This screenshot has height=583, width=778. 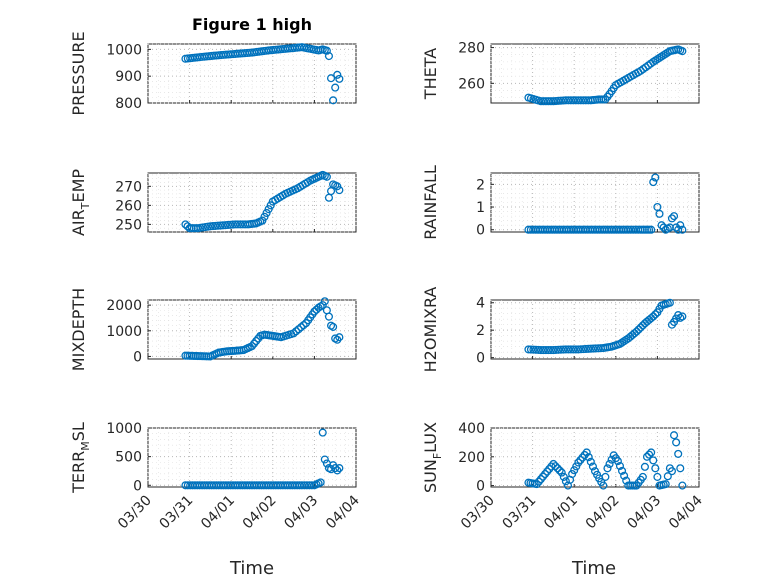 I want to click on y-tick-label: 1, so click(x=480, y=208).